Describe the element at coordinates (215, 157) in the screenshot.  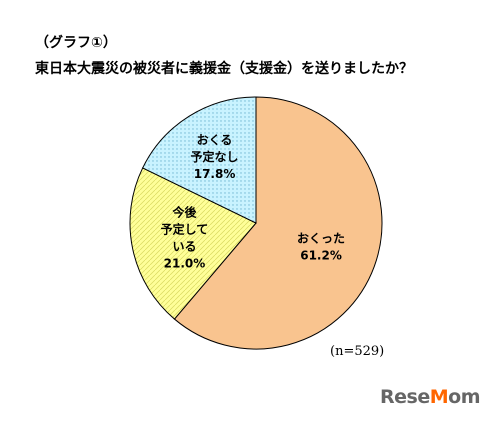
I see `slice-label-2: おくる予定なし 17.8%` at that location.